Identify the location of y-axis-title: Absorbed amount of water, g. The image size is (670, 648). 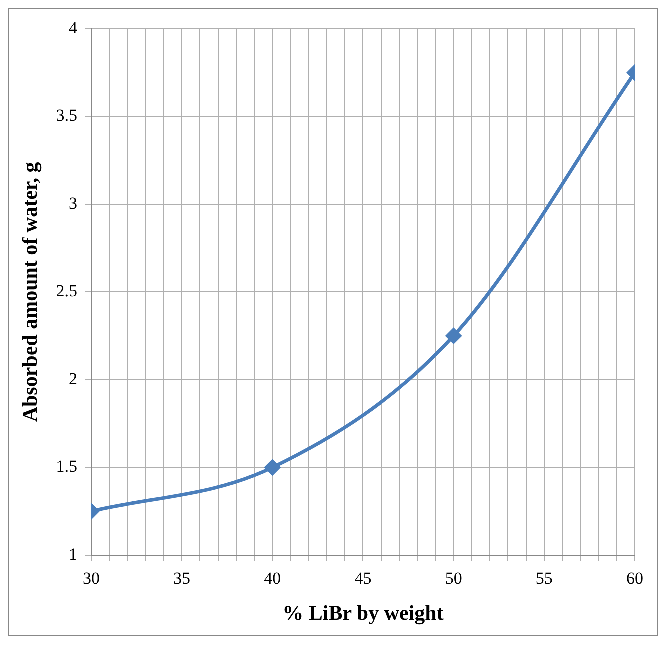
(30, 292).